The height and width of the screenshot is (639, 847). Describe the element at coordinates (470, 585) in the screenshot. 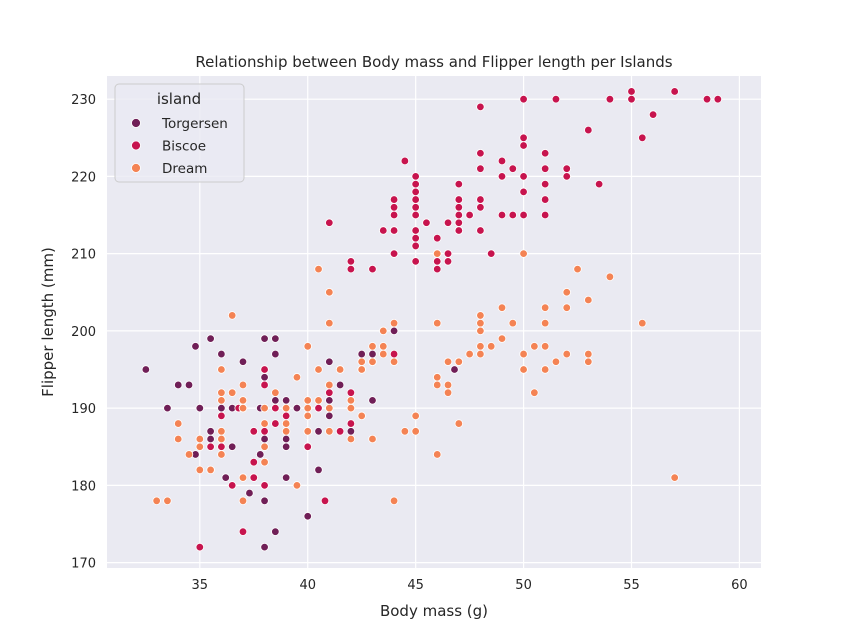

I see `x-tick-labels: 35 40 45 50 55 60` at that location.